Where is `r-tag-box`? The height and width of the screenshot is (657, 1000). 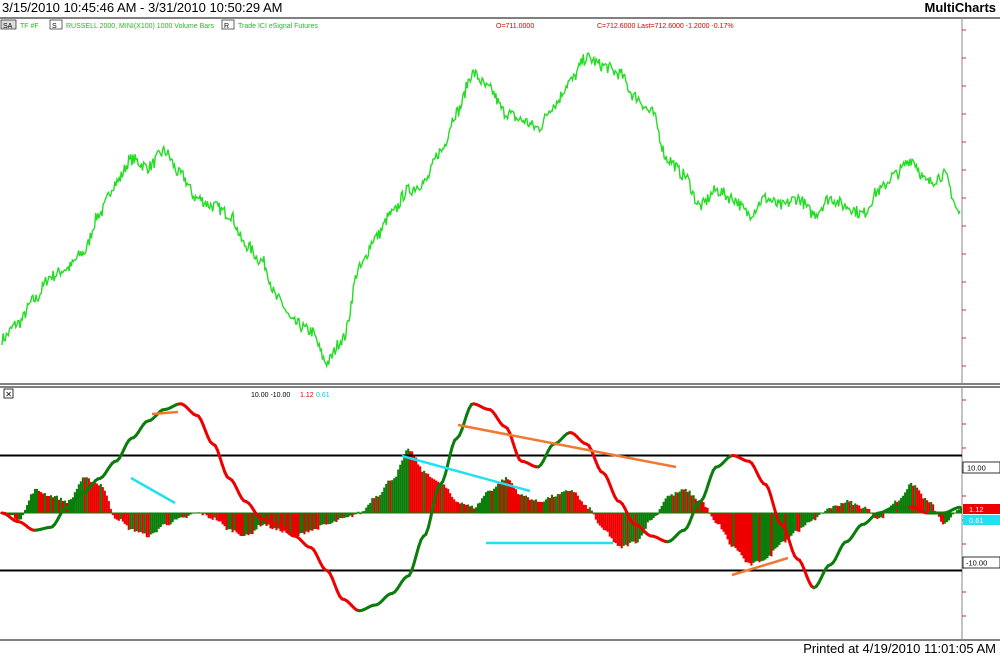
r-tag-box is located at coordinates (228, 24).